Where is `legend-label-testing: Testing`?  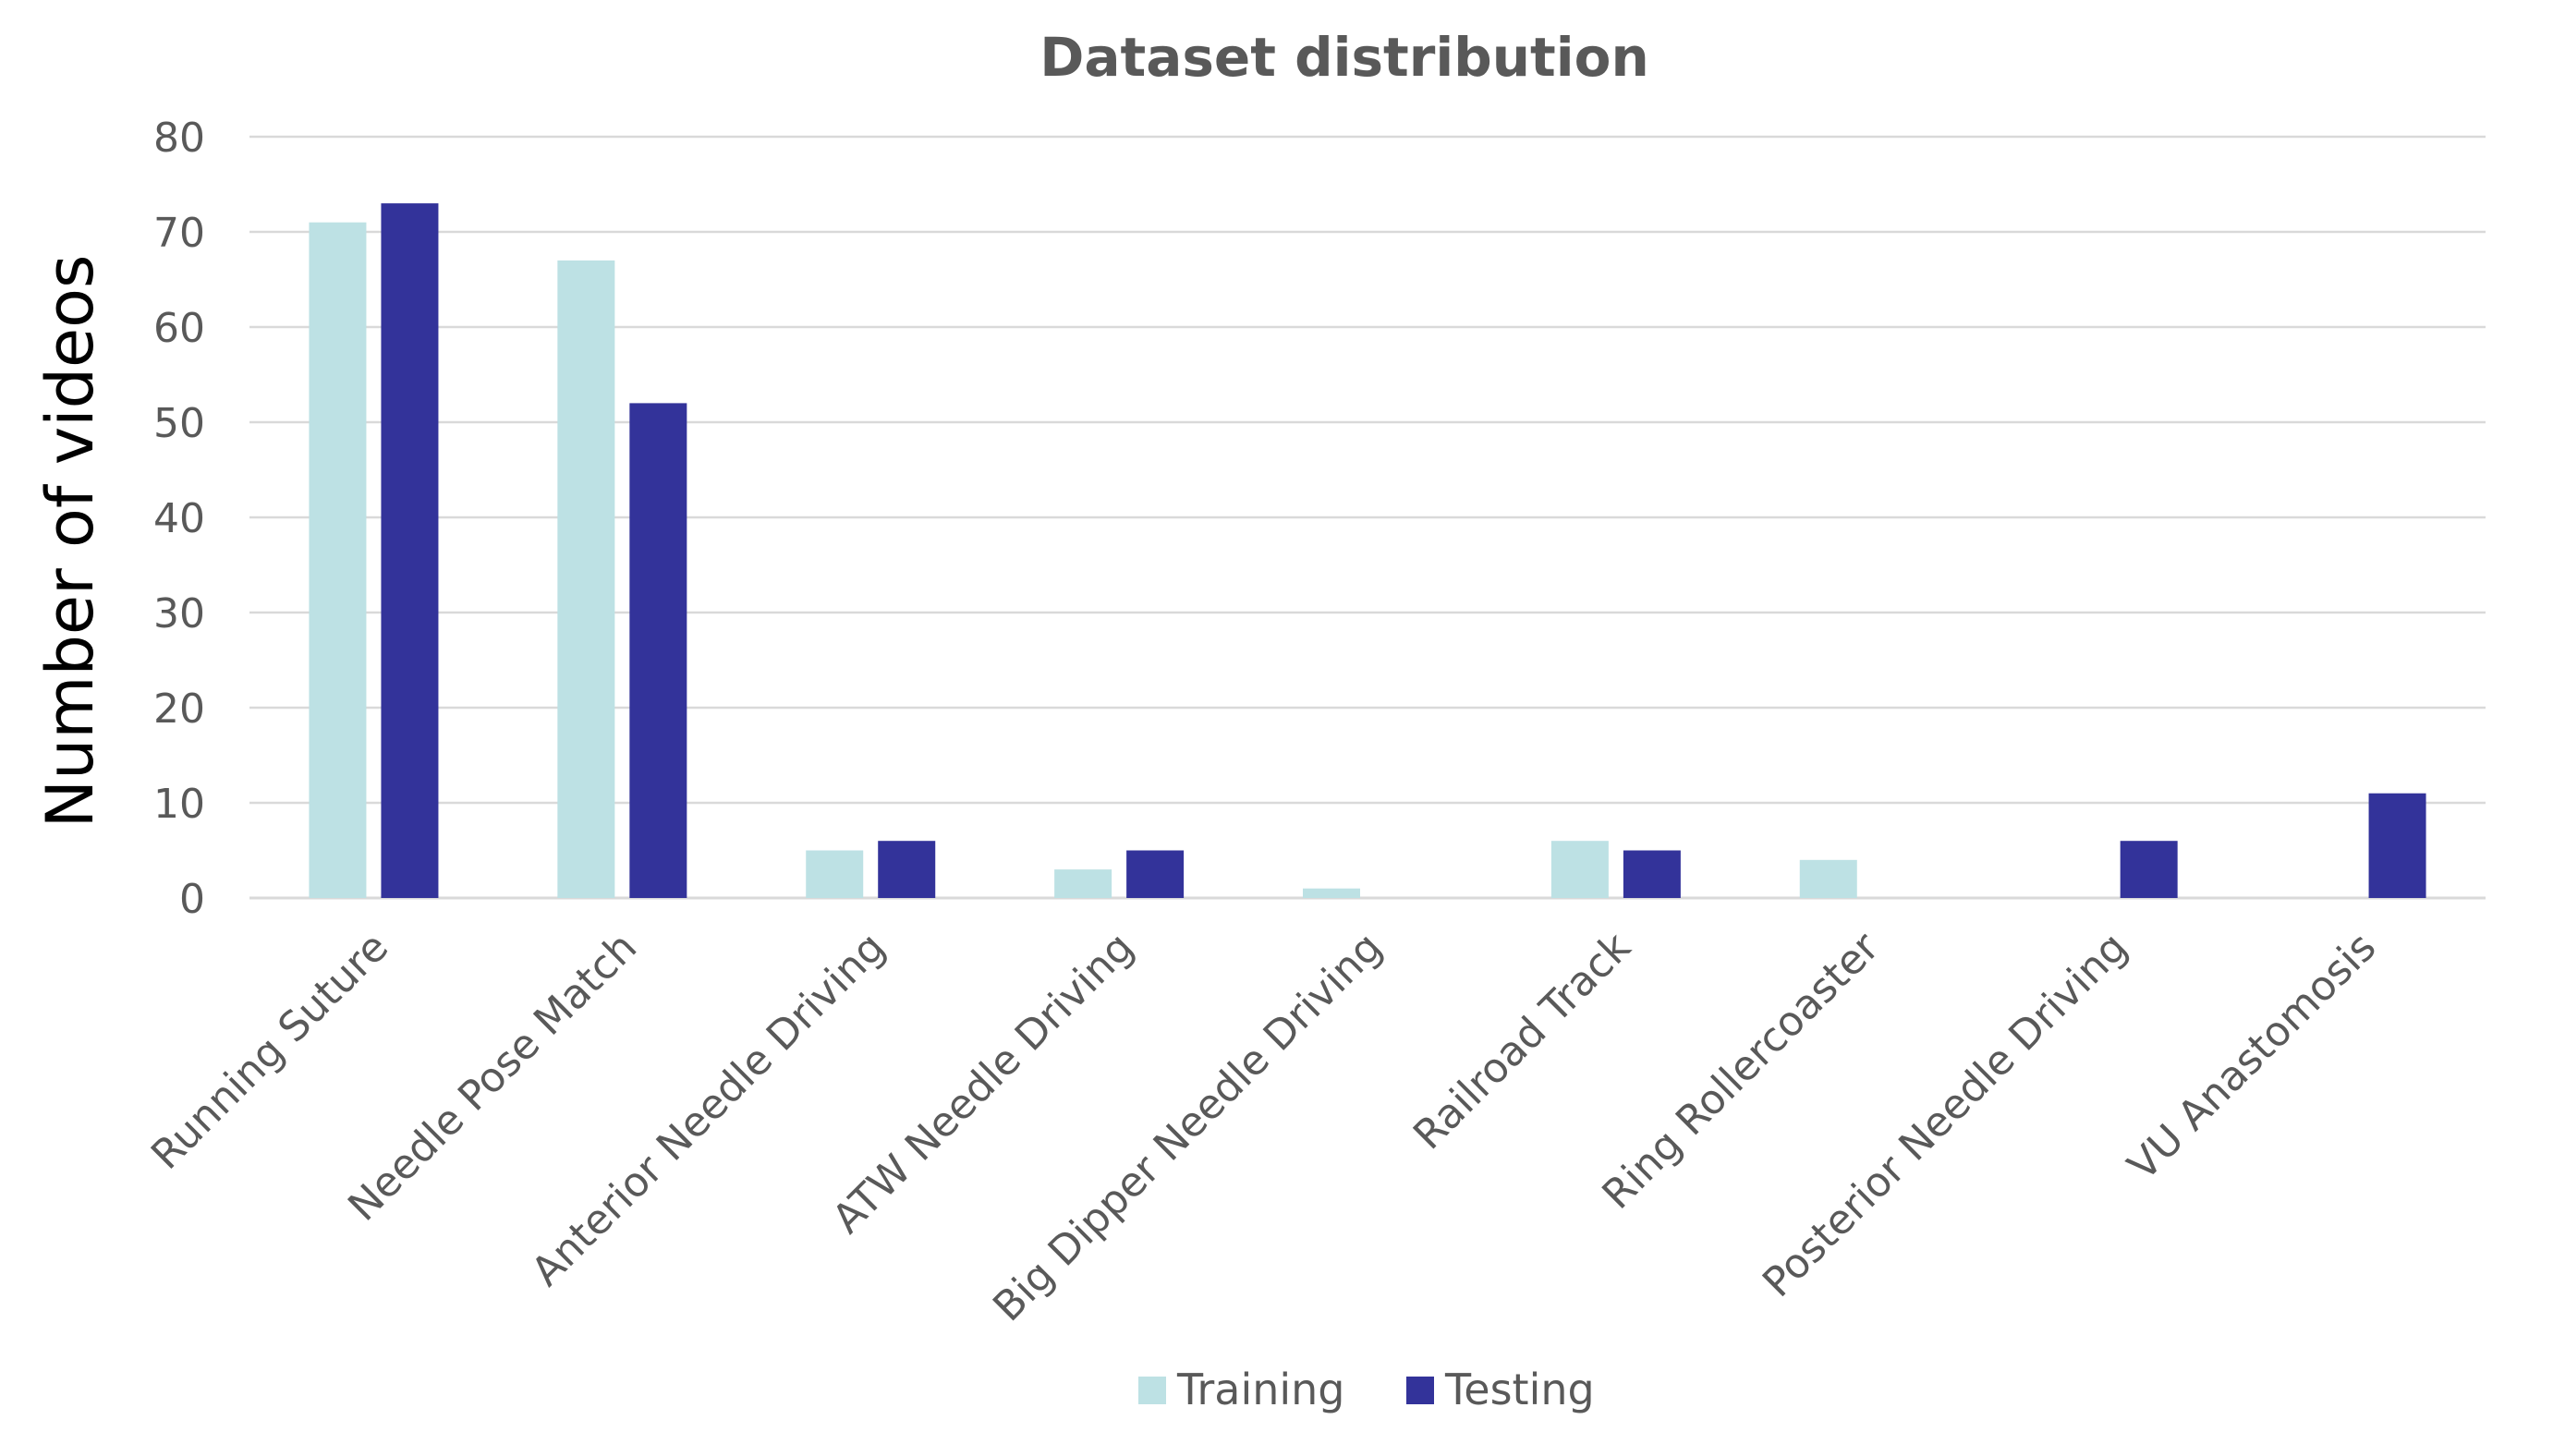 legend-label-testing: Testing is located at coordinates (1519, 1389).